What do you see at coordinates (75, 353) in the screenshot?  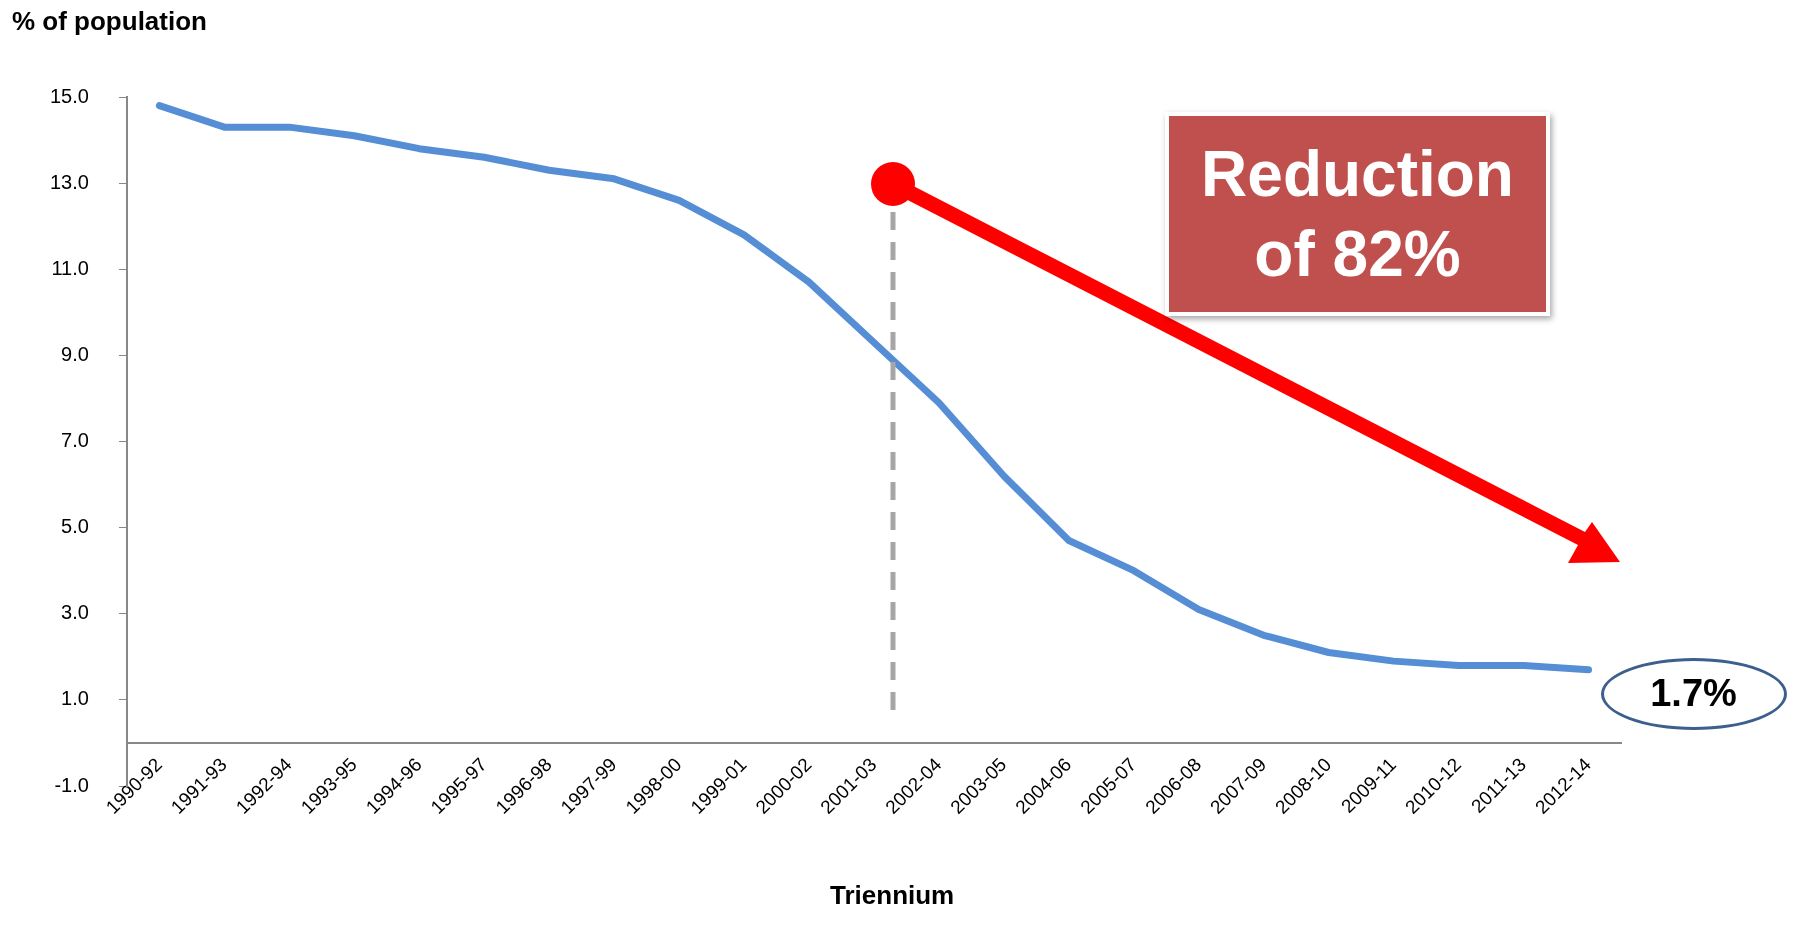 I see `y-tick-label: 9.0` at bounding box center [75, 353].